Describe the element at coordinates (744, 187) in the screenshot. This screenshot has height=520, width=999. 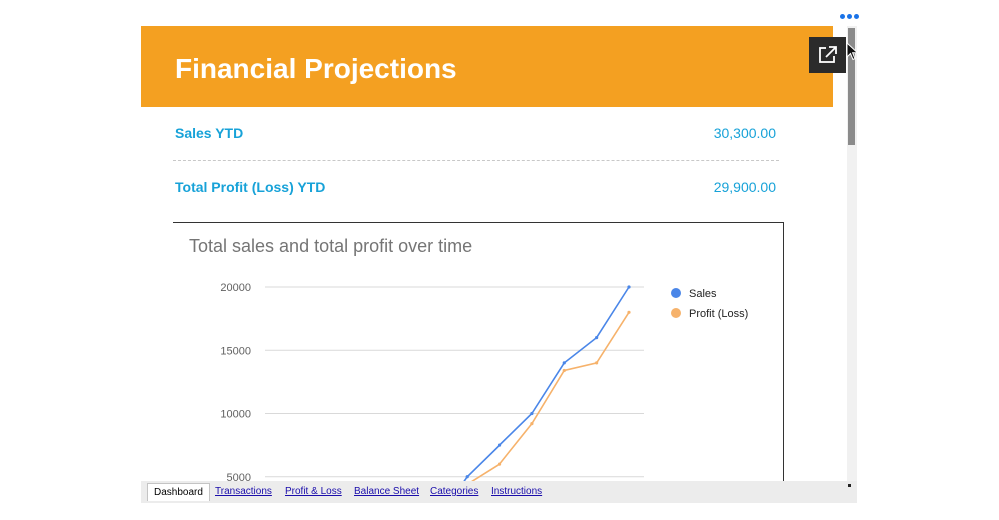
I see `profit-ytd-value: 29,900.00` at that location.